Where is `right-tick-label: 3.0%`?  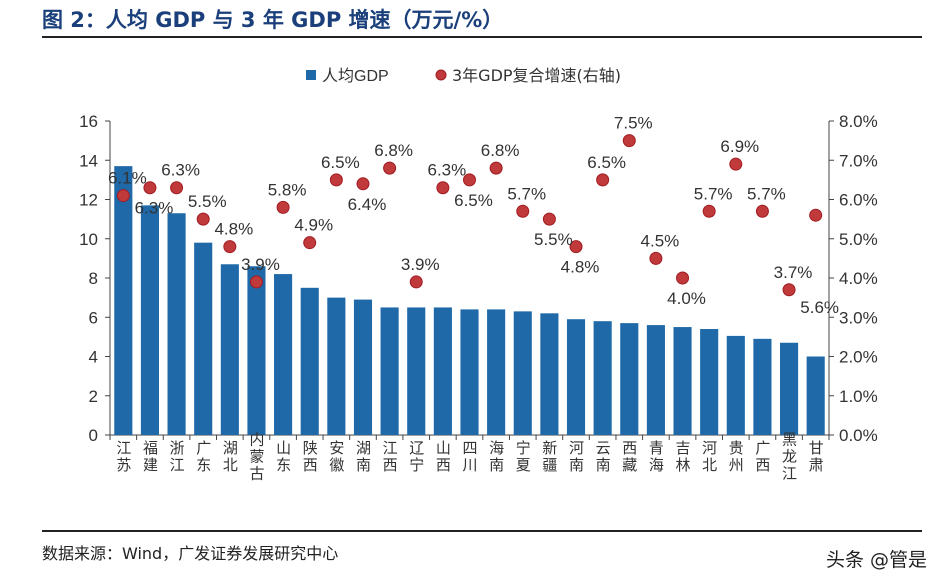
right-tick-label: 3.0% is located at coordinates (858, 317).